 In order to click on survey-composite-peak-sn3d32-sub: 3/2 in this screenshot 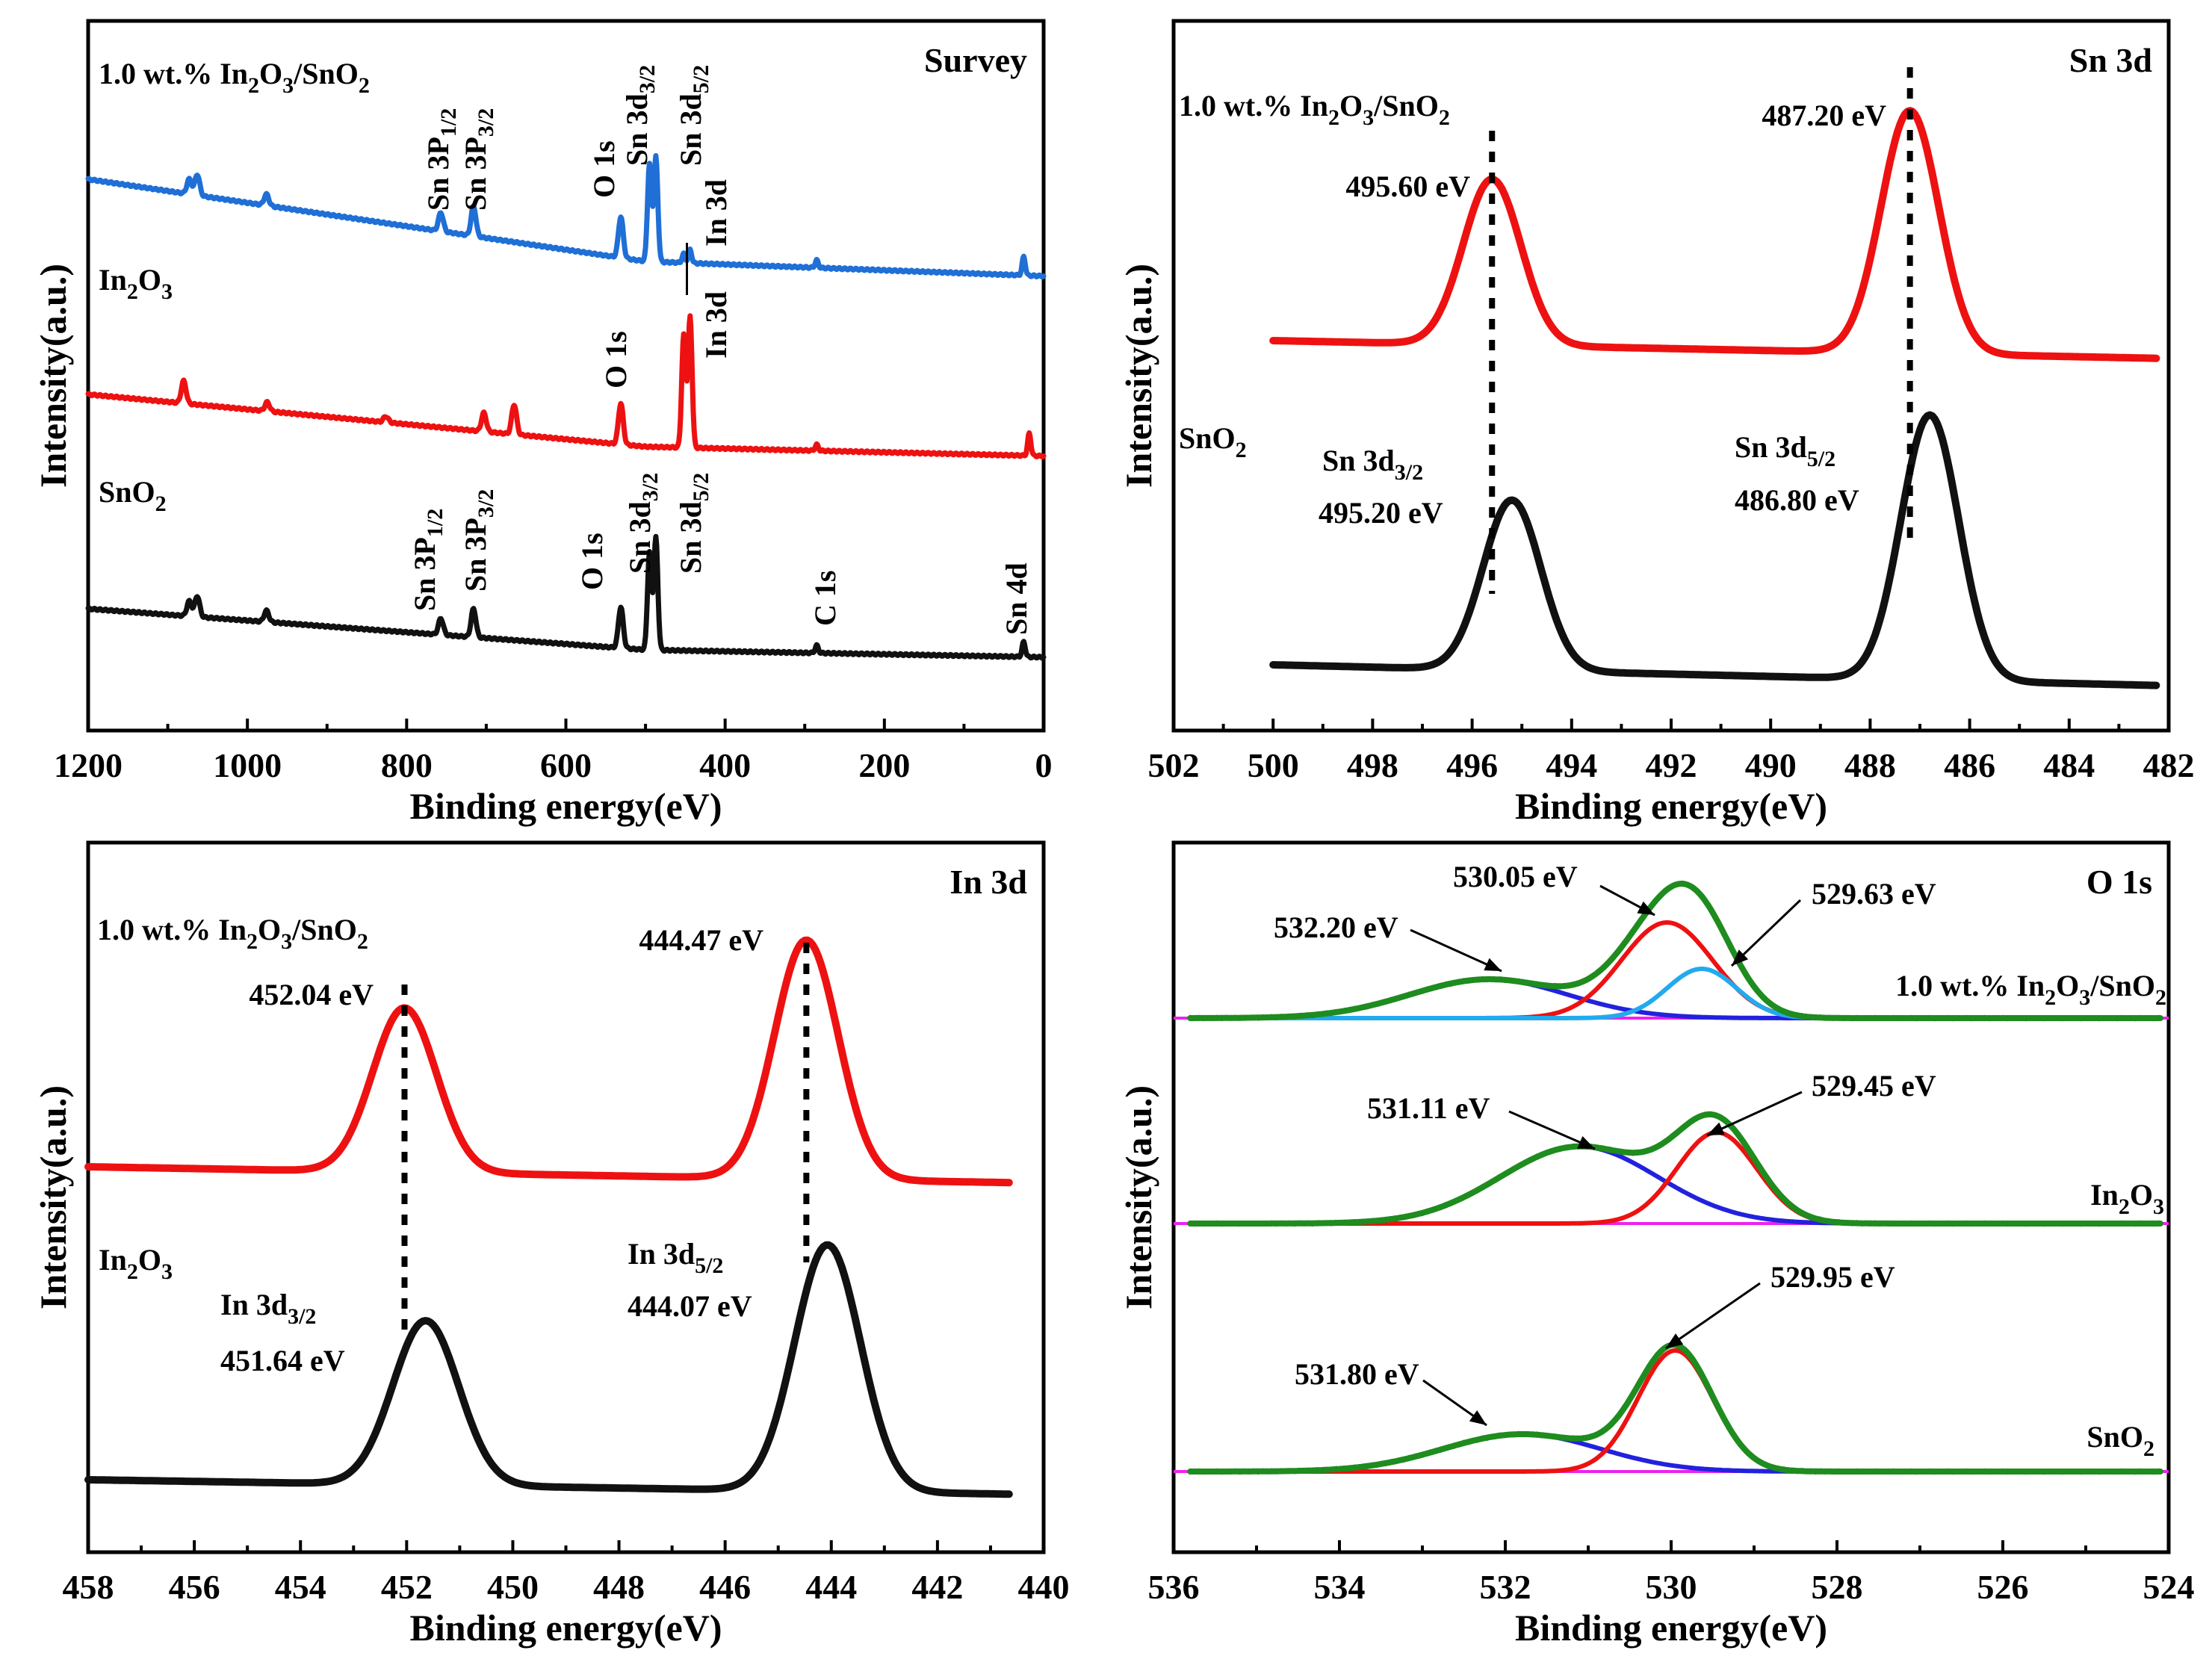, I will do `click(647, 79)`.